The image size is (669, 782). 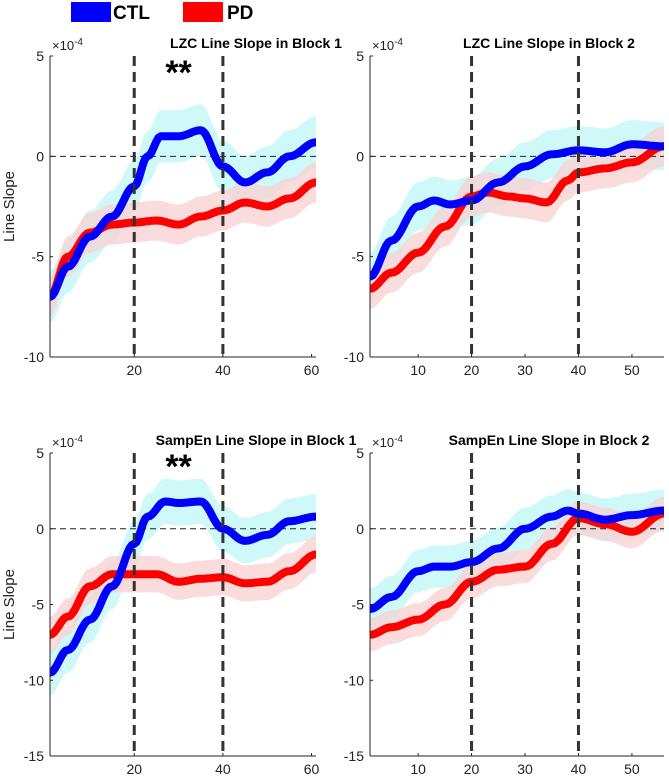 What do you see at coordinates (549, 440) in the screenshot?
I see `chart-title: SampEn Line Slope in Block 2` at bounding box center [549, 440].